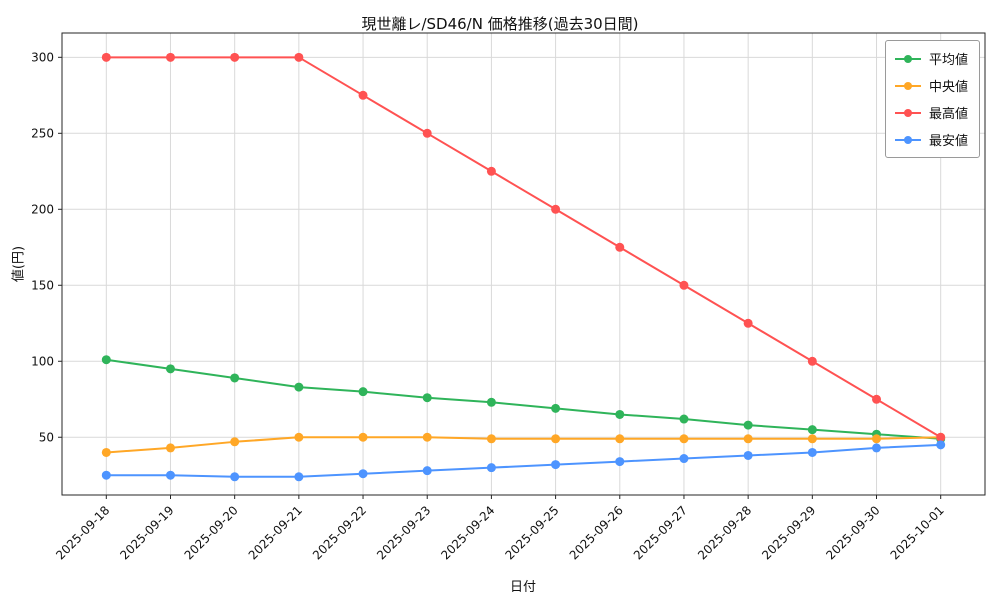 This screenshot has width=1000, height=600. Describe the element at coordinates (19, 264) in the screenshot. I see `y-axis-label: 値(円)` at that location.